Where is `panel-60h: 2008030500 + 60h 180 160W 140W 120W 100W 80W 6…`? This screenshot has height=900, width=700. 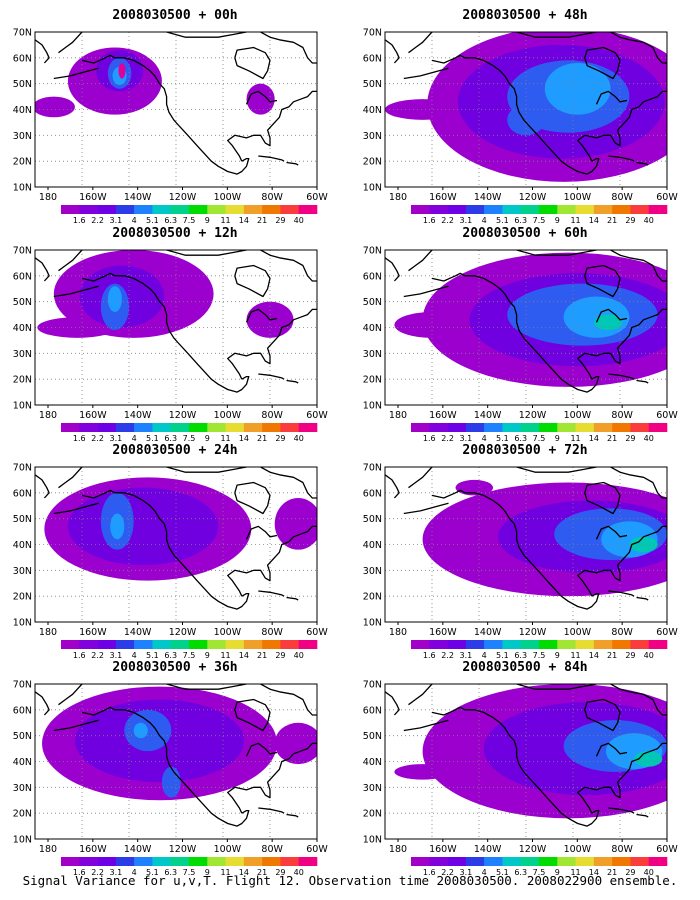 panel-60h: 2008030500 + 60h 180 160W 140W 120W 100W 80W 6… is located at coordinates (525, 334).